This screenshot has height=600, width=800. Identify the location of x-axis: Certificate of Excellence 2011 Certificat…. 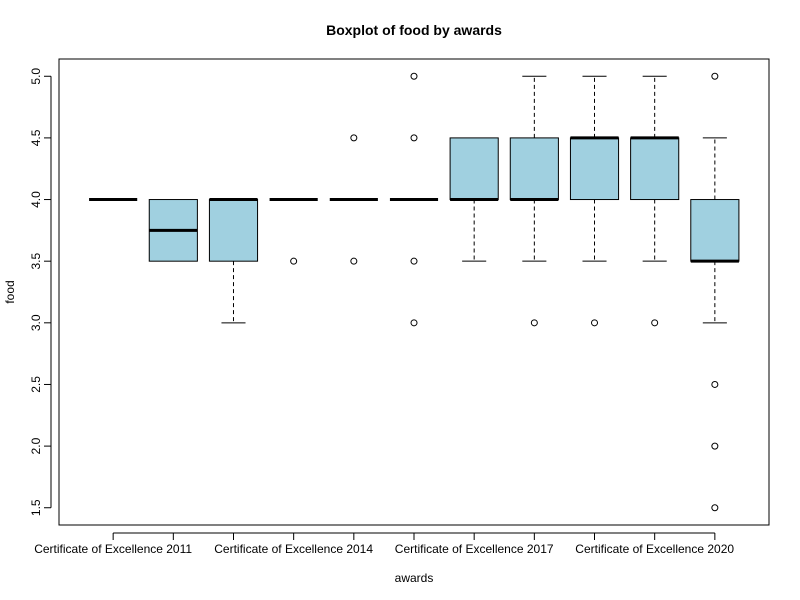
(384, 544).